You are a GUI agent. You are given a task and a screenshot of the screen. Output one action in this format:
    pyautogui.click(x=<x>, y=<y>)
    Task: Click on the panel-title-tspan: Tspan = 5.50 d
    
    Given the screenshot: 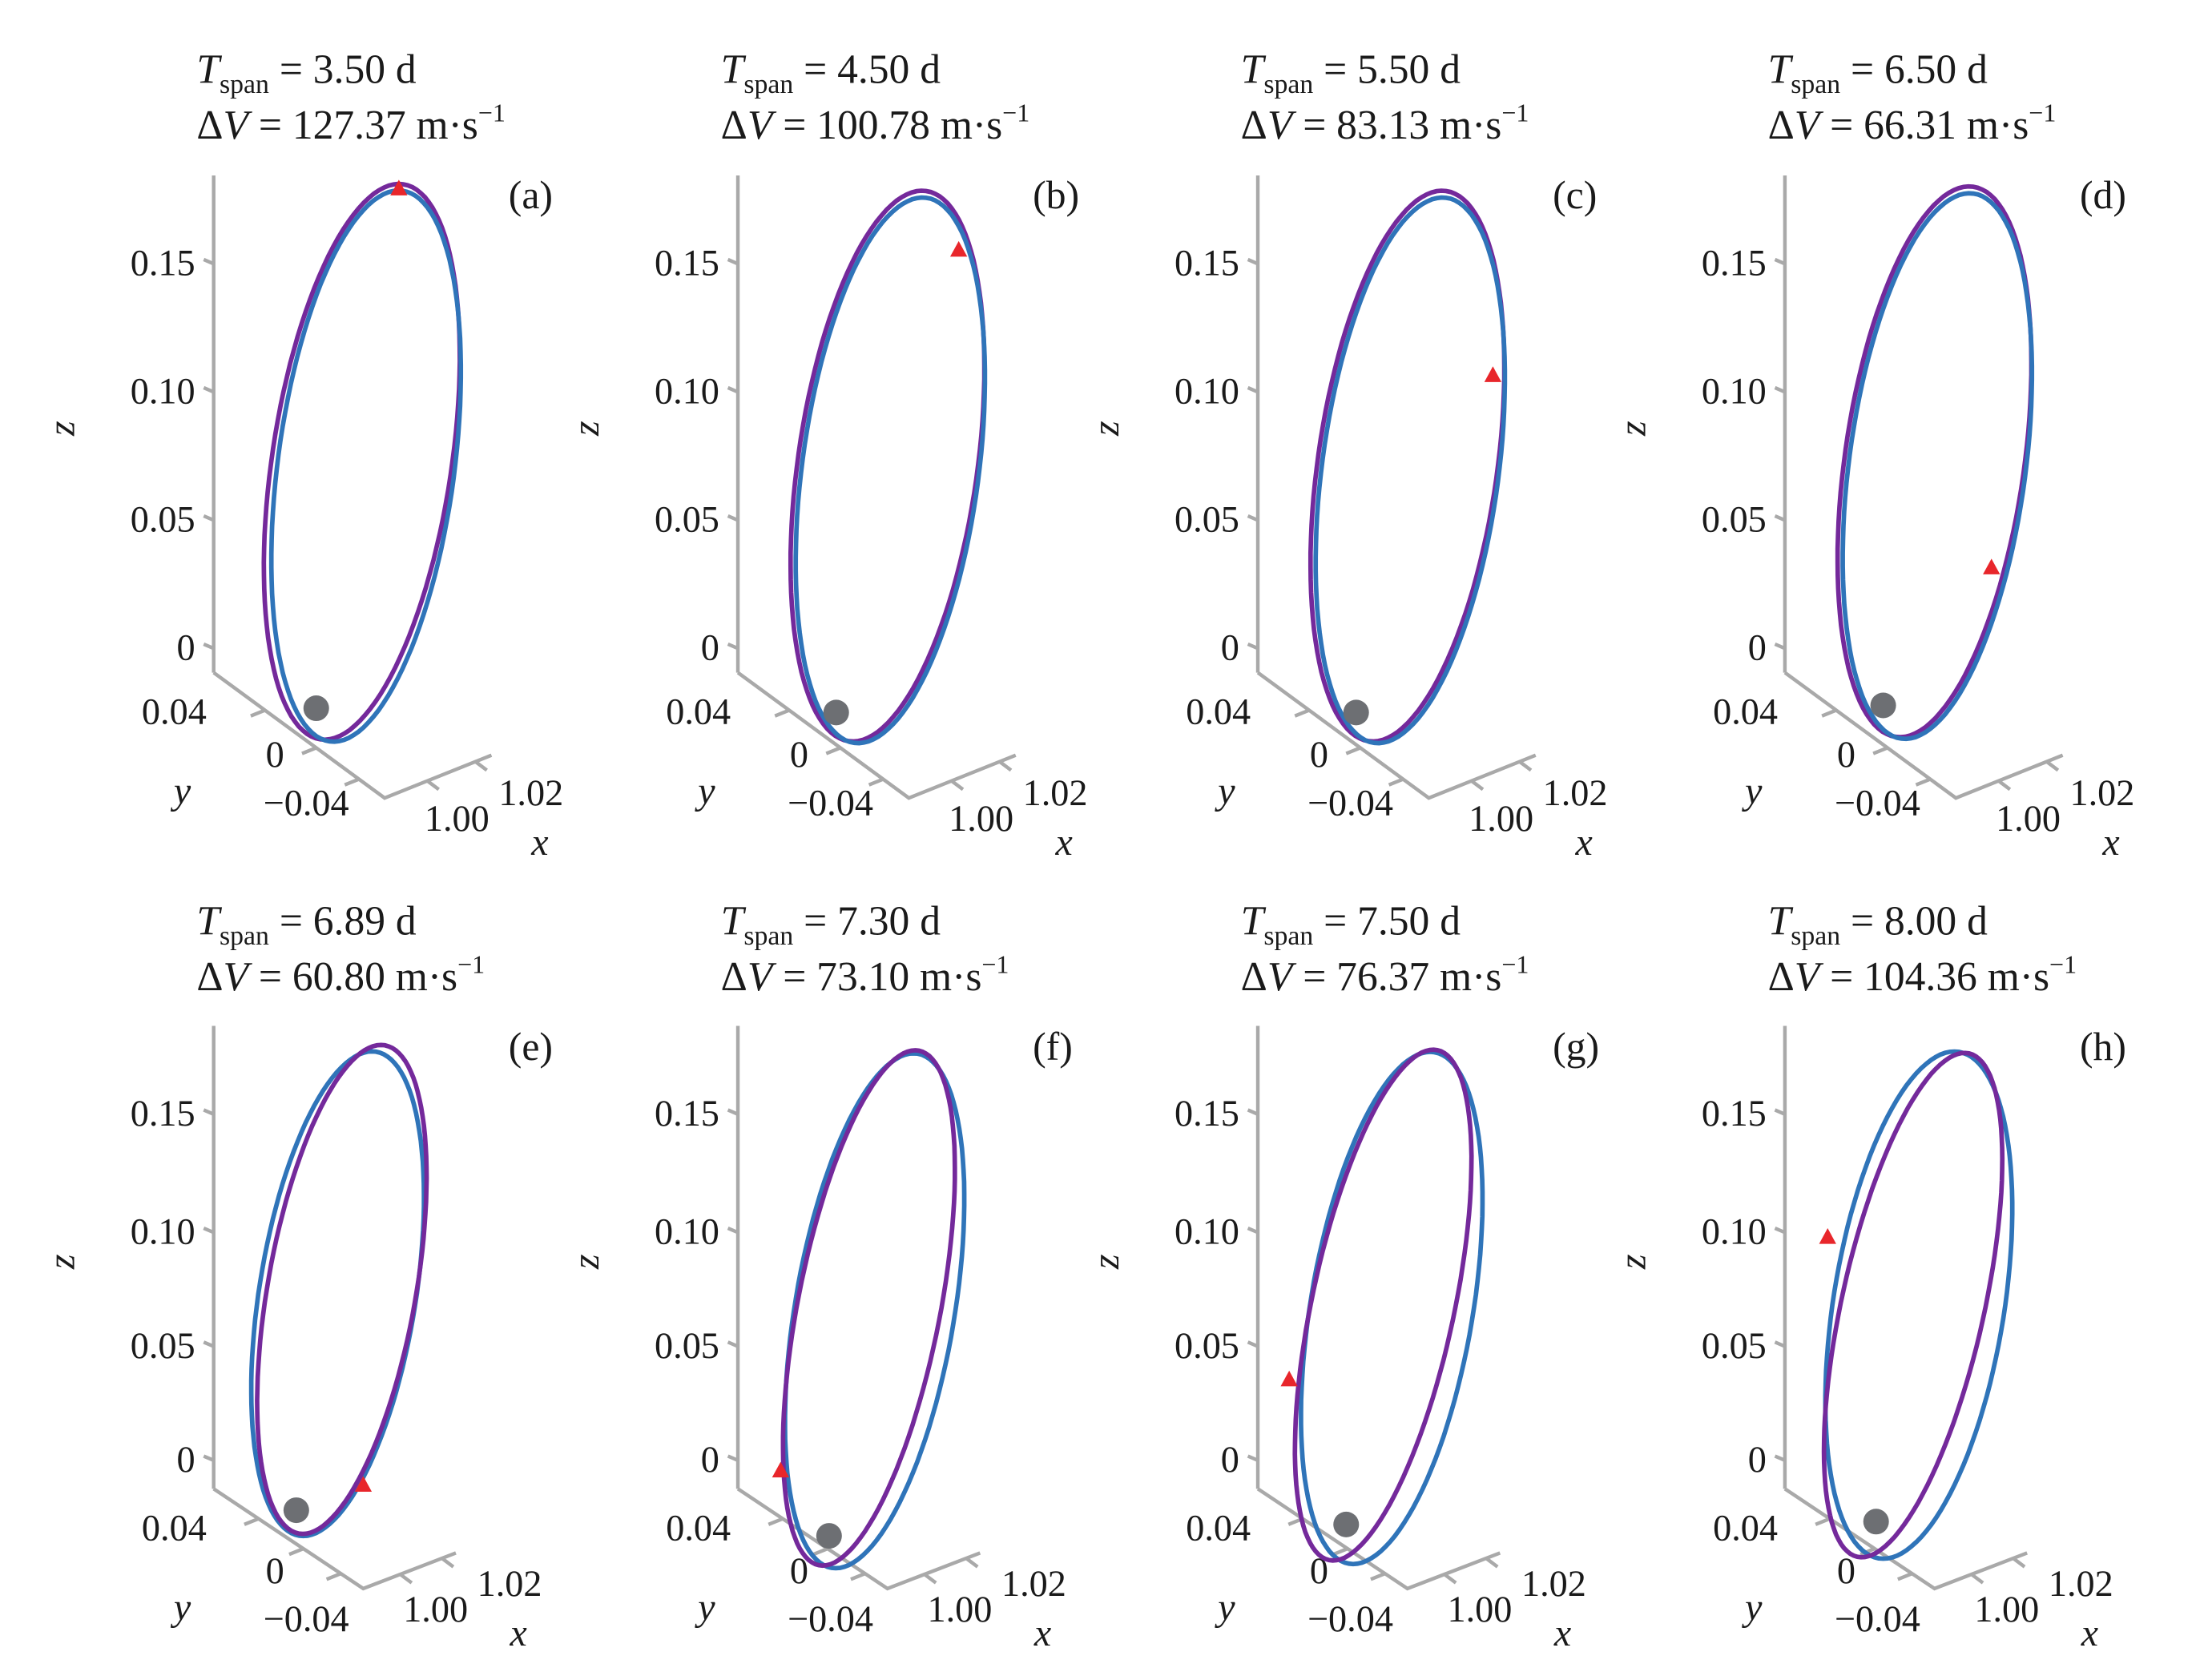 What is the action you would take?
    pyautogui.click(x=1351, y=72)
    